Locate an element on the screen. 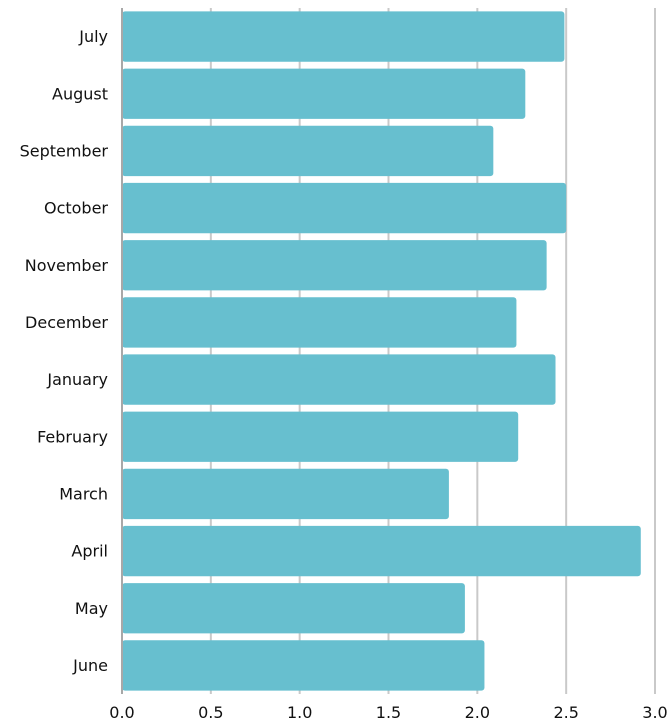 The width and height of the screenshot is (670, 725). bar-may is located at coordinates (293, 608).